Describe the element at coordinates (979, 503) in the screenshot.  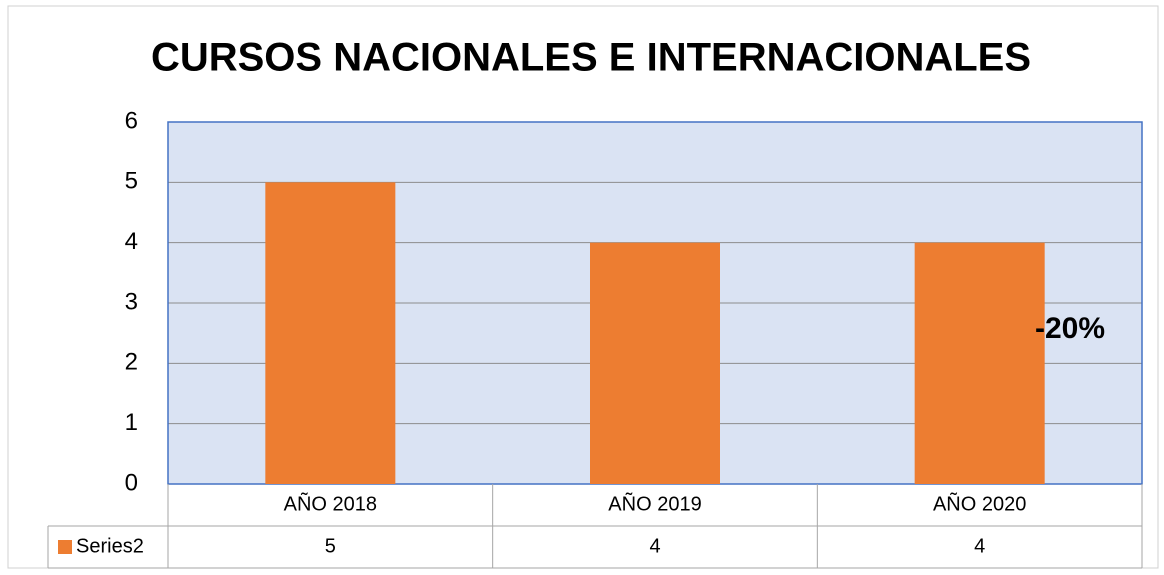
I see `x-tick-label: AÑO 2020` at that location.